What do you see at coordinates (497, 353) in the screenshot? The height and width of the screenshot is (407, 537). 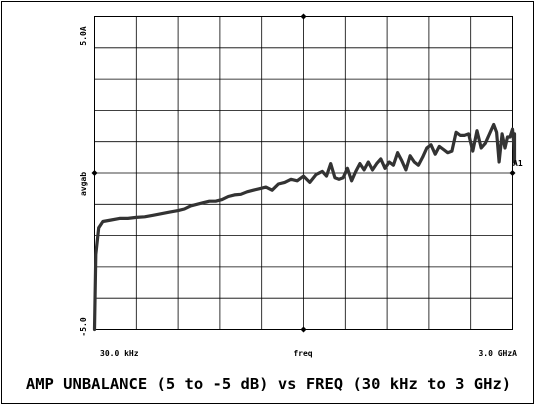 I see `x-tick-right: 3.0 GHzA` at bounding box center [497, 353].